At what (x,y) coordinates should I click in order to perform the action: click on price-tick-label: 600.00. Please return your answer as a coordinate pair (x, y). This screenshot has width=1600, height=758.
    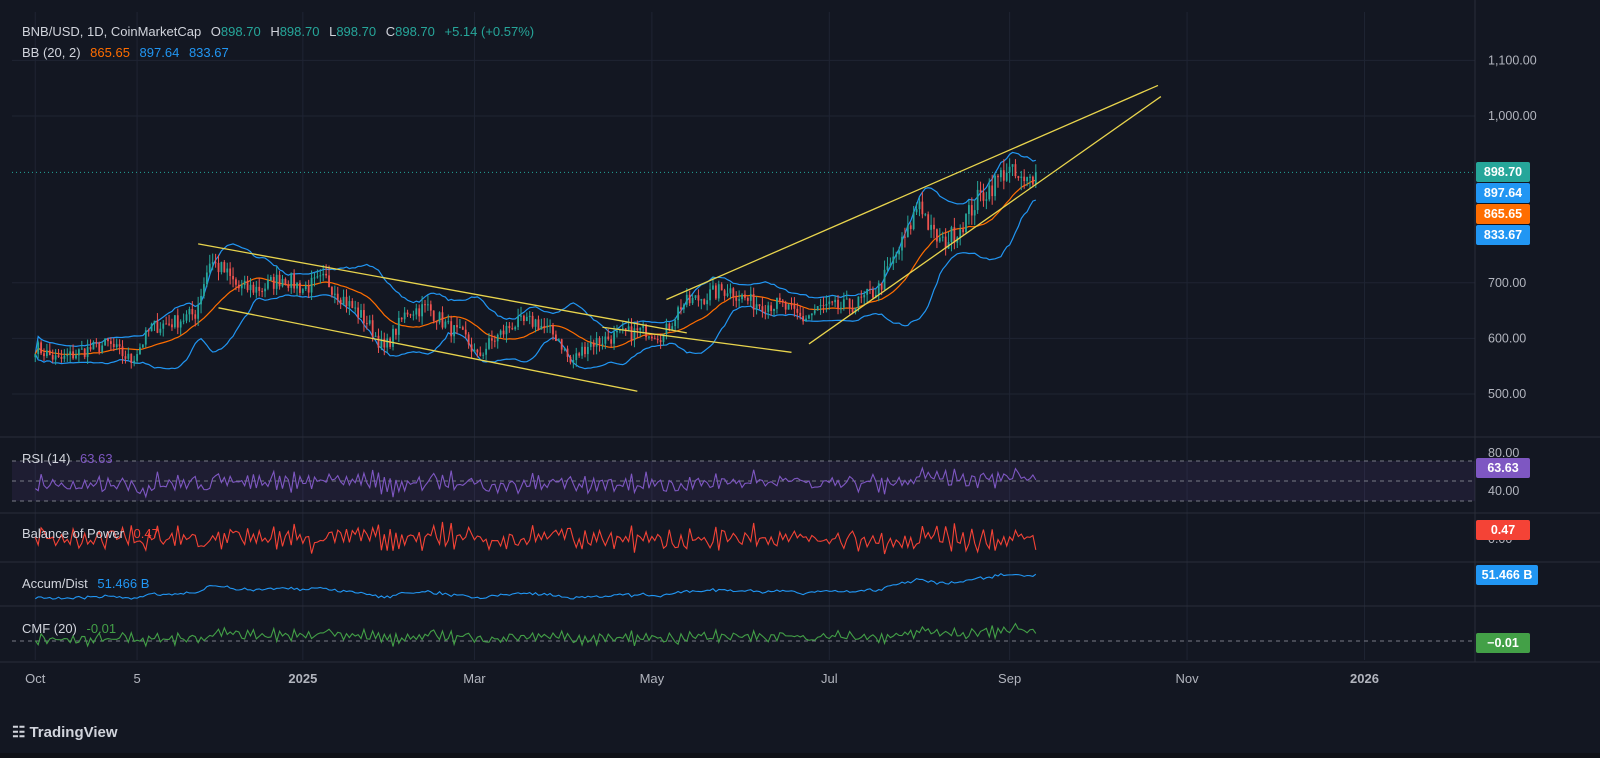
    Looking at the image, I should click on (1507, 338).